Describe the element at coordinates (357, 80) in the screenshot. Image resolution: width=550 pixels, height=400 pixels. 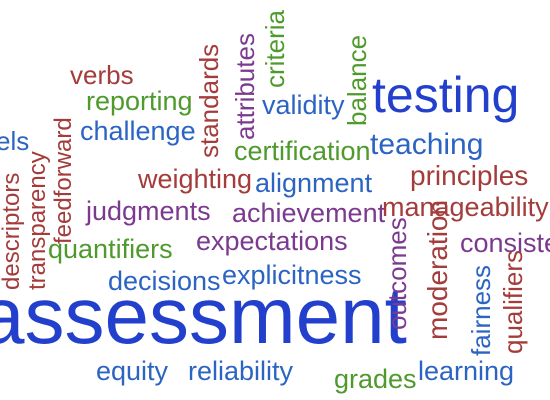
I see `word-balance: balance` at that location.